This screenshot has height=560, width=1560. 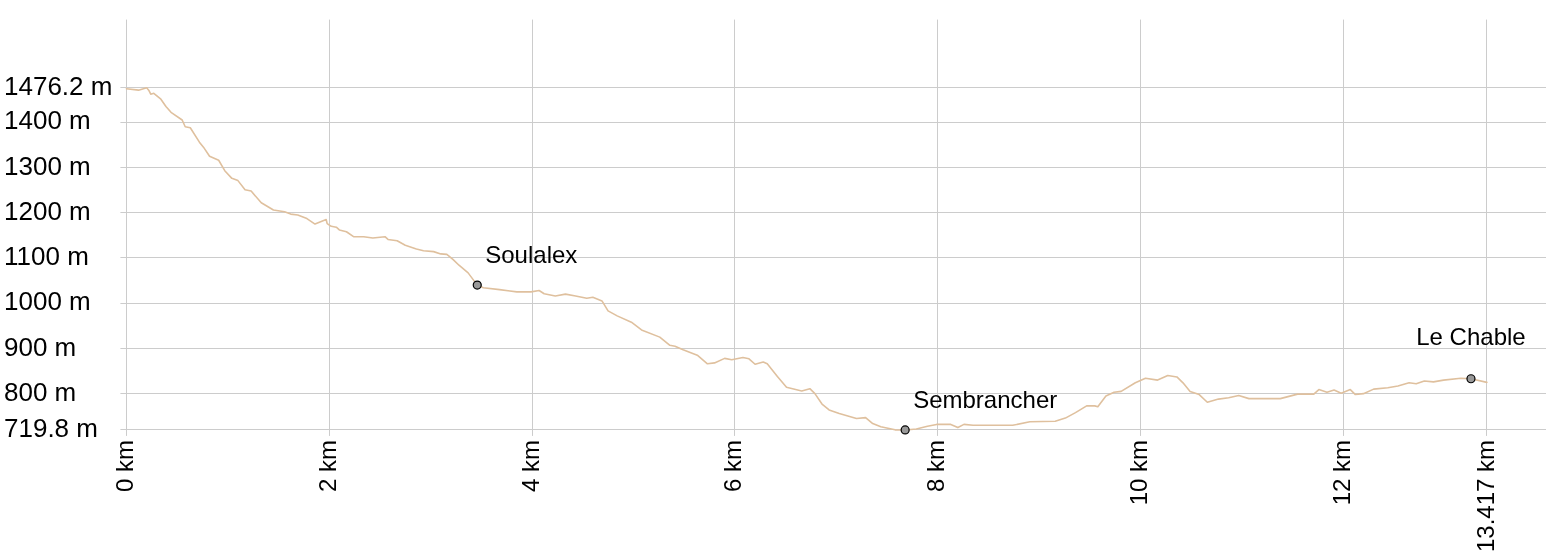 I want to click on x-tick-label: 10 km, so click(x=1139, y=472).